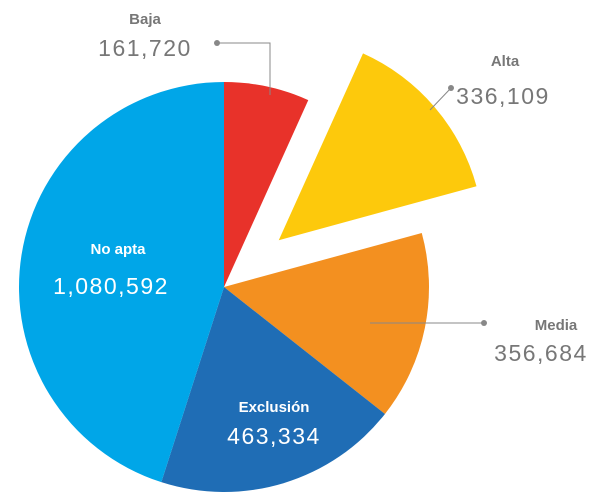  I want to click on slice-value: 463,334, so click(274, 436).